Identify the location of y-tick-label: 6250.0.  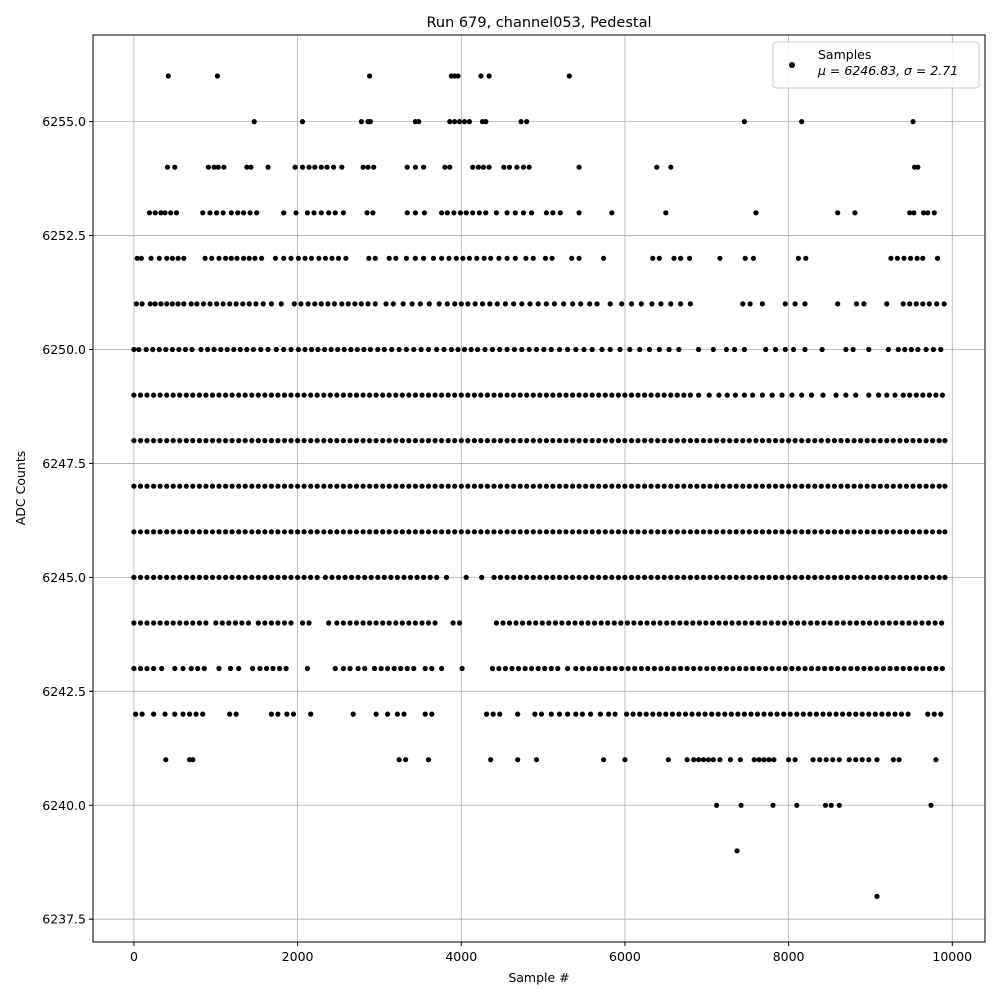
(64, 349).